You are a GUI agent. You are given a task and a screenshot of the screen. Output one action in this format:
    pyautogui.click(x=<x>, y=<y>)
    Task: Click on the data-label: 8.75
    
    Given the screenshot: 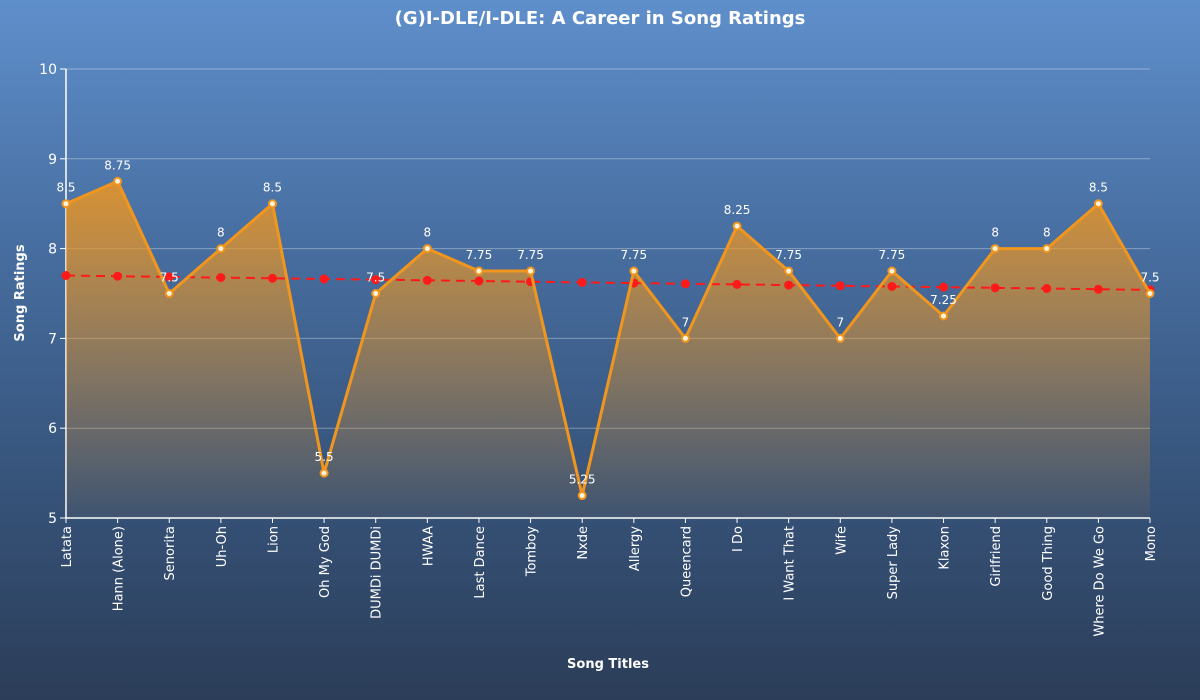 What is the action you would take?
    pyautogui.click(x=117, y=165)
    